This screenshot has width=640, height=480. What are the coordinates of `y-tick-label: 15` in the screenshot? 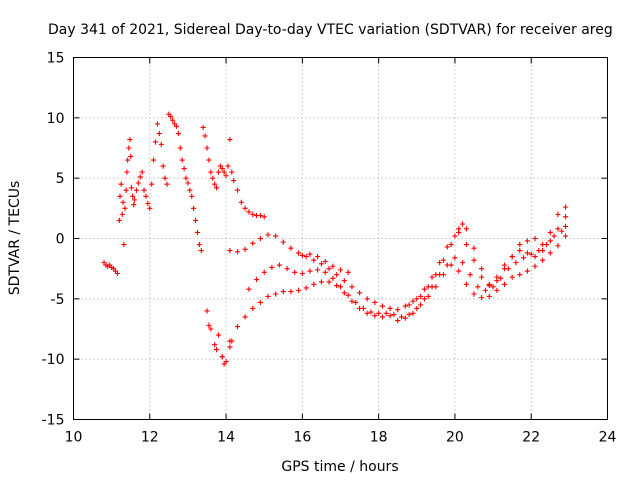 It's located at (56, 59).